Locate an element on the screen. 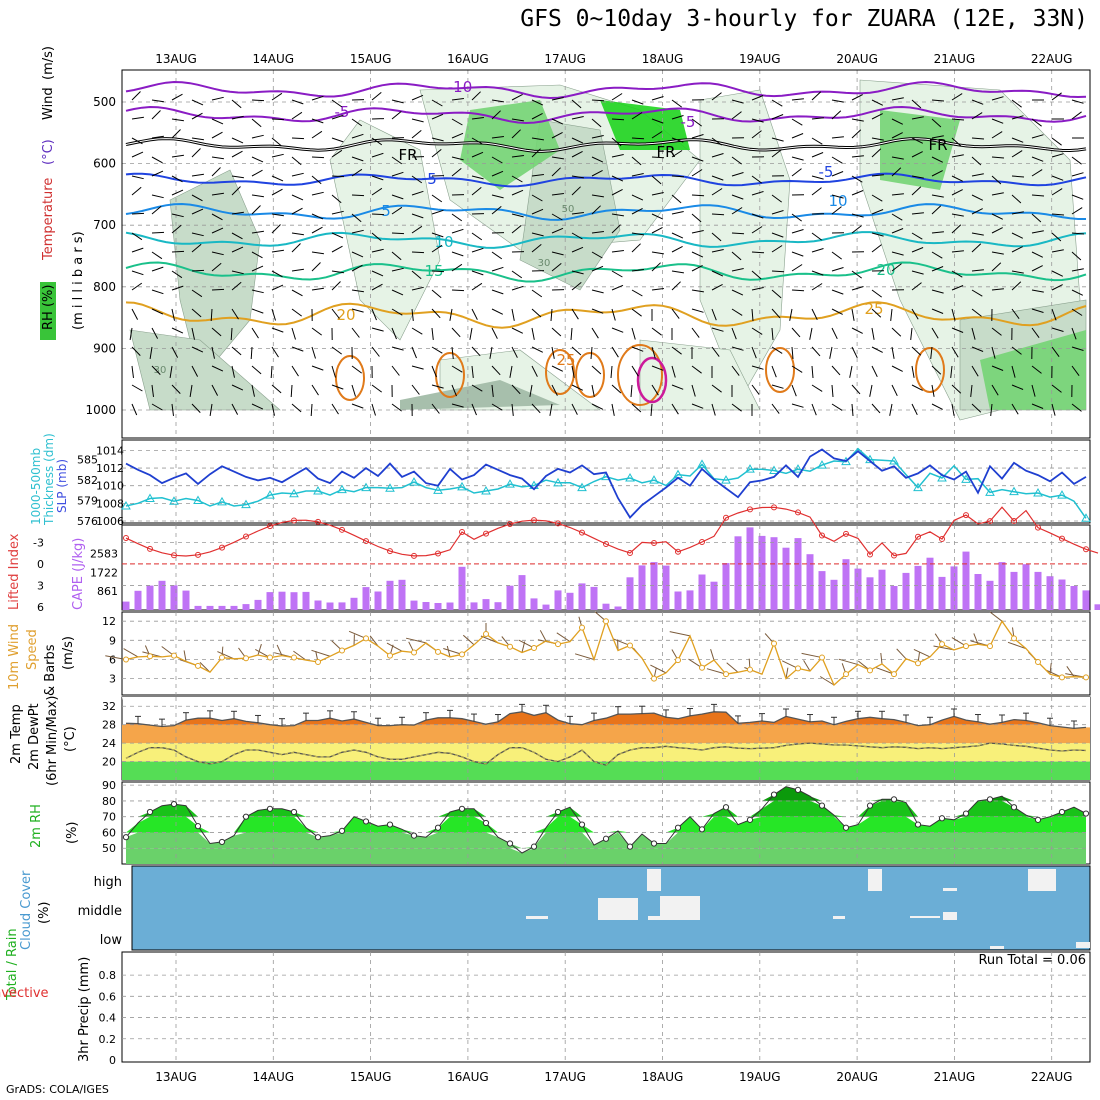 The height and width of the screenshot is (1100, 1100). thickness-marker is located at coordinates (558, 482).